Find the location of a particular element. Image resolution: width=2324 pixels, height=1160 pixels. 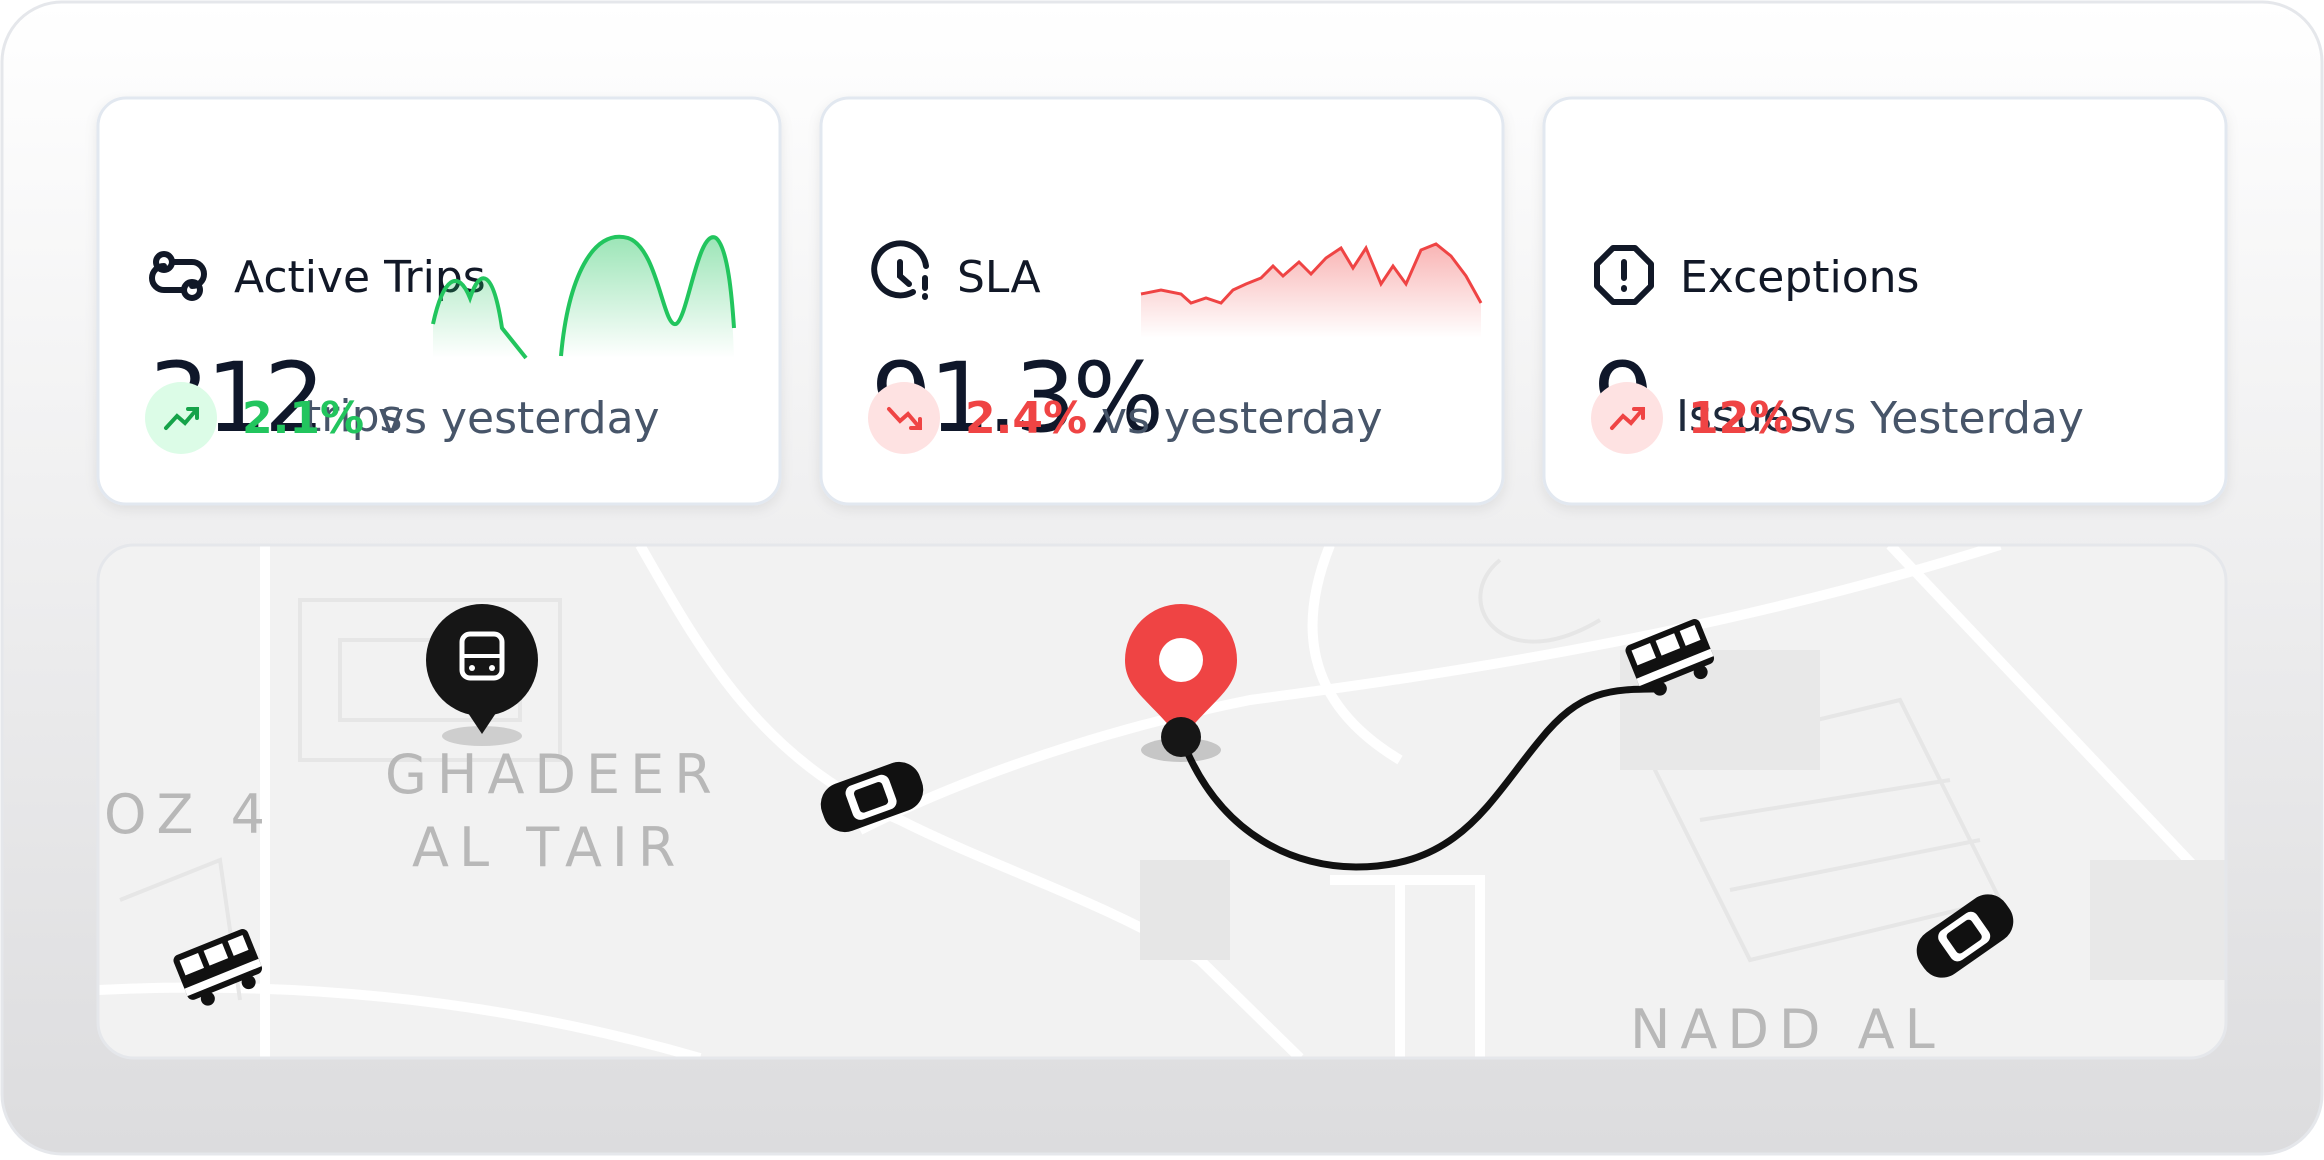

card-unit: Issues is located at coordinates (1744, 416).